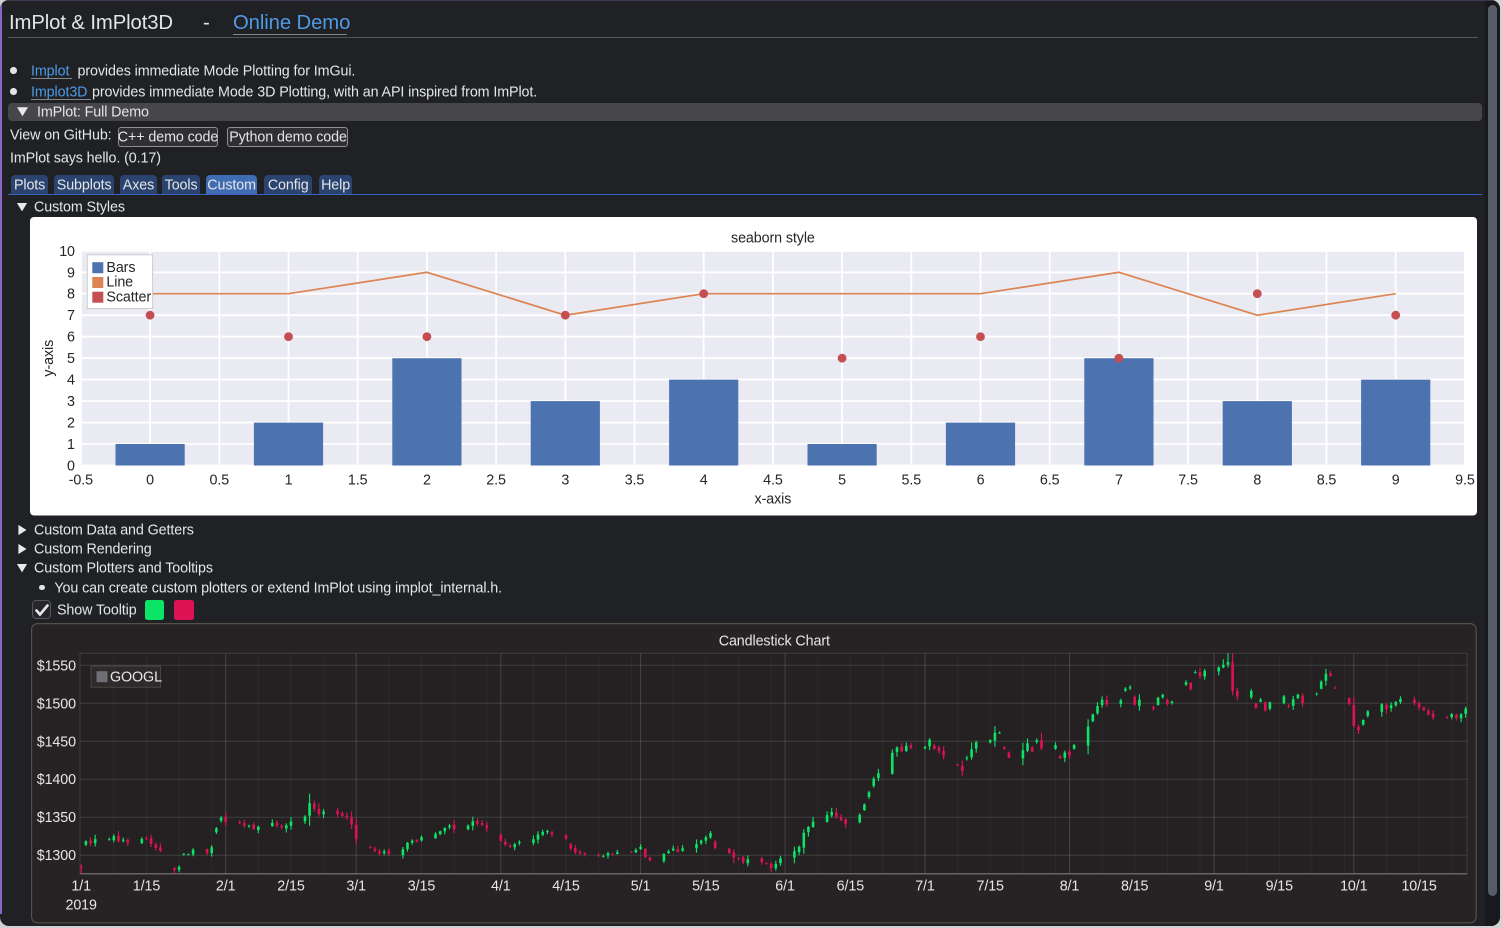 Image resolution: width=1502 pixels, height=928 pixels. What do you see at coordinates (785, 886) in the screenshot?
I see `svg-text: 6/1` at bounding box center [785, 886].